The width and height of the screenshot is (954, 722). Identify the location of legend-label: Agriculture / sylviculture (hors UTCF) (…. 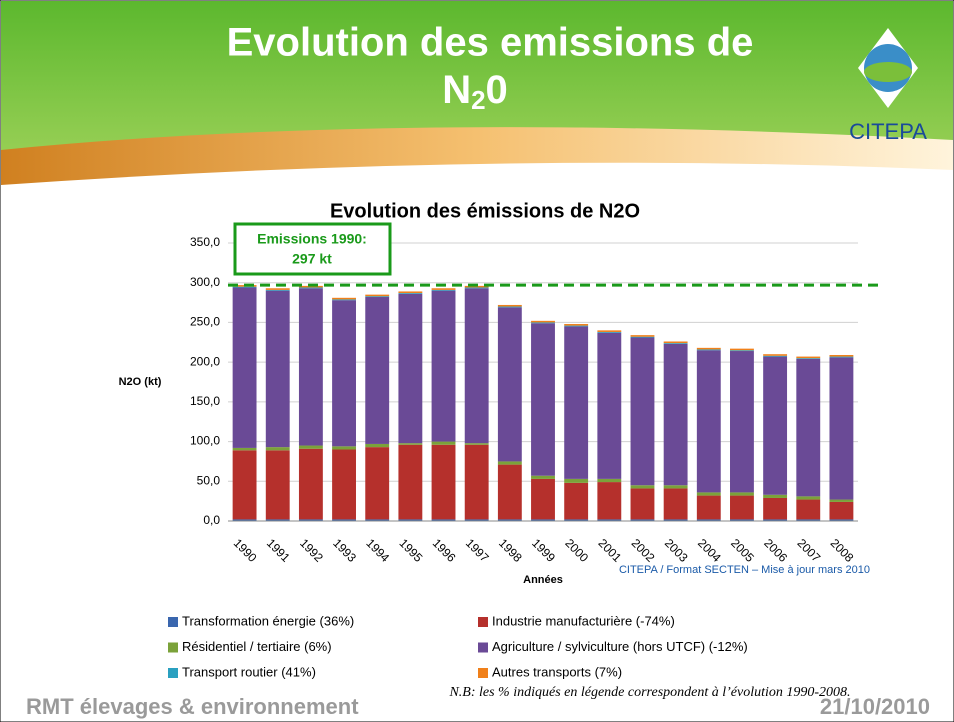
(620, 646).